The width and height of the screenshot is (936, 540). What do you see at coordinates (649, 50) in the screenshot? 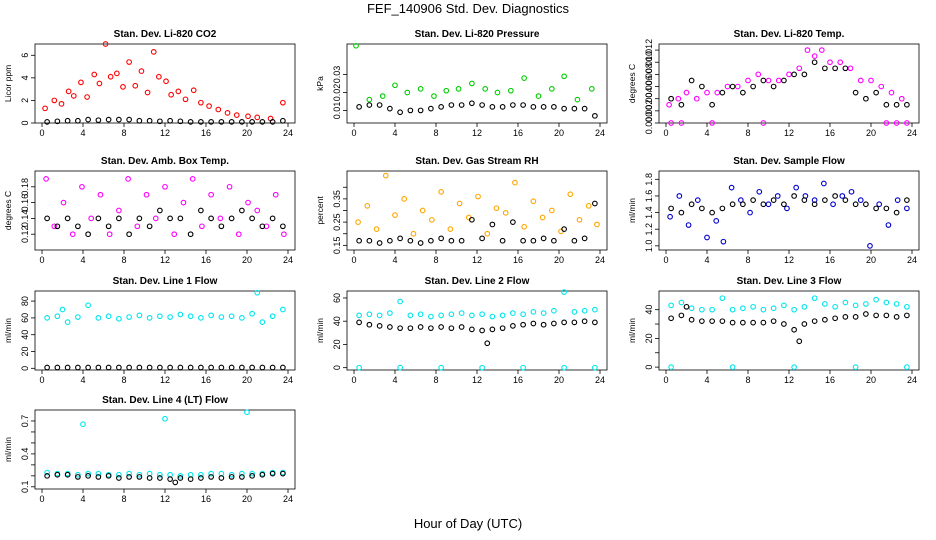
I see `y-tick-label: 0.012` at bounding box center [649, 50].